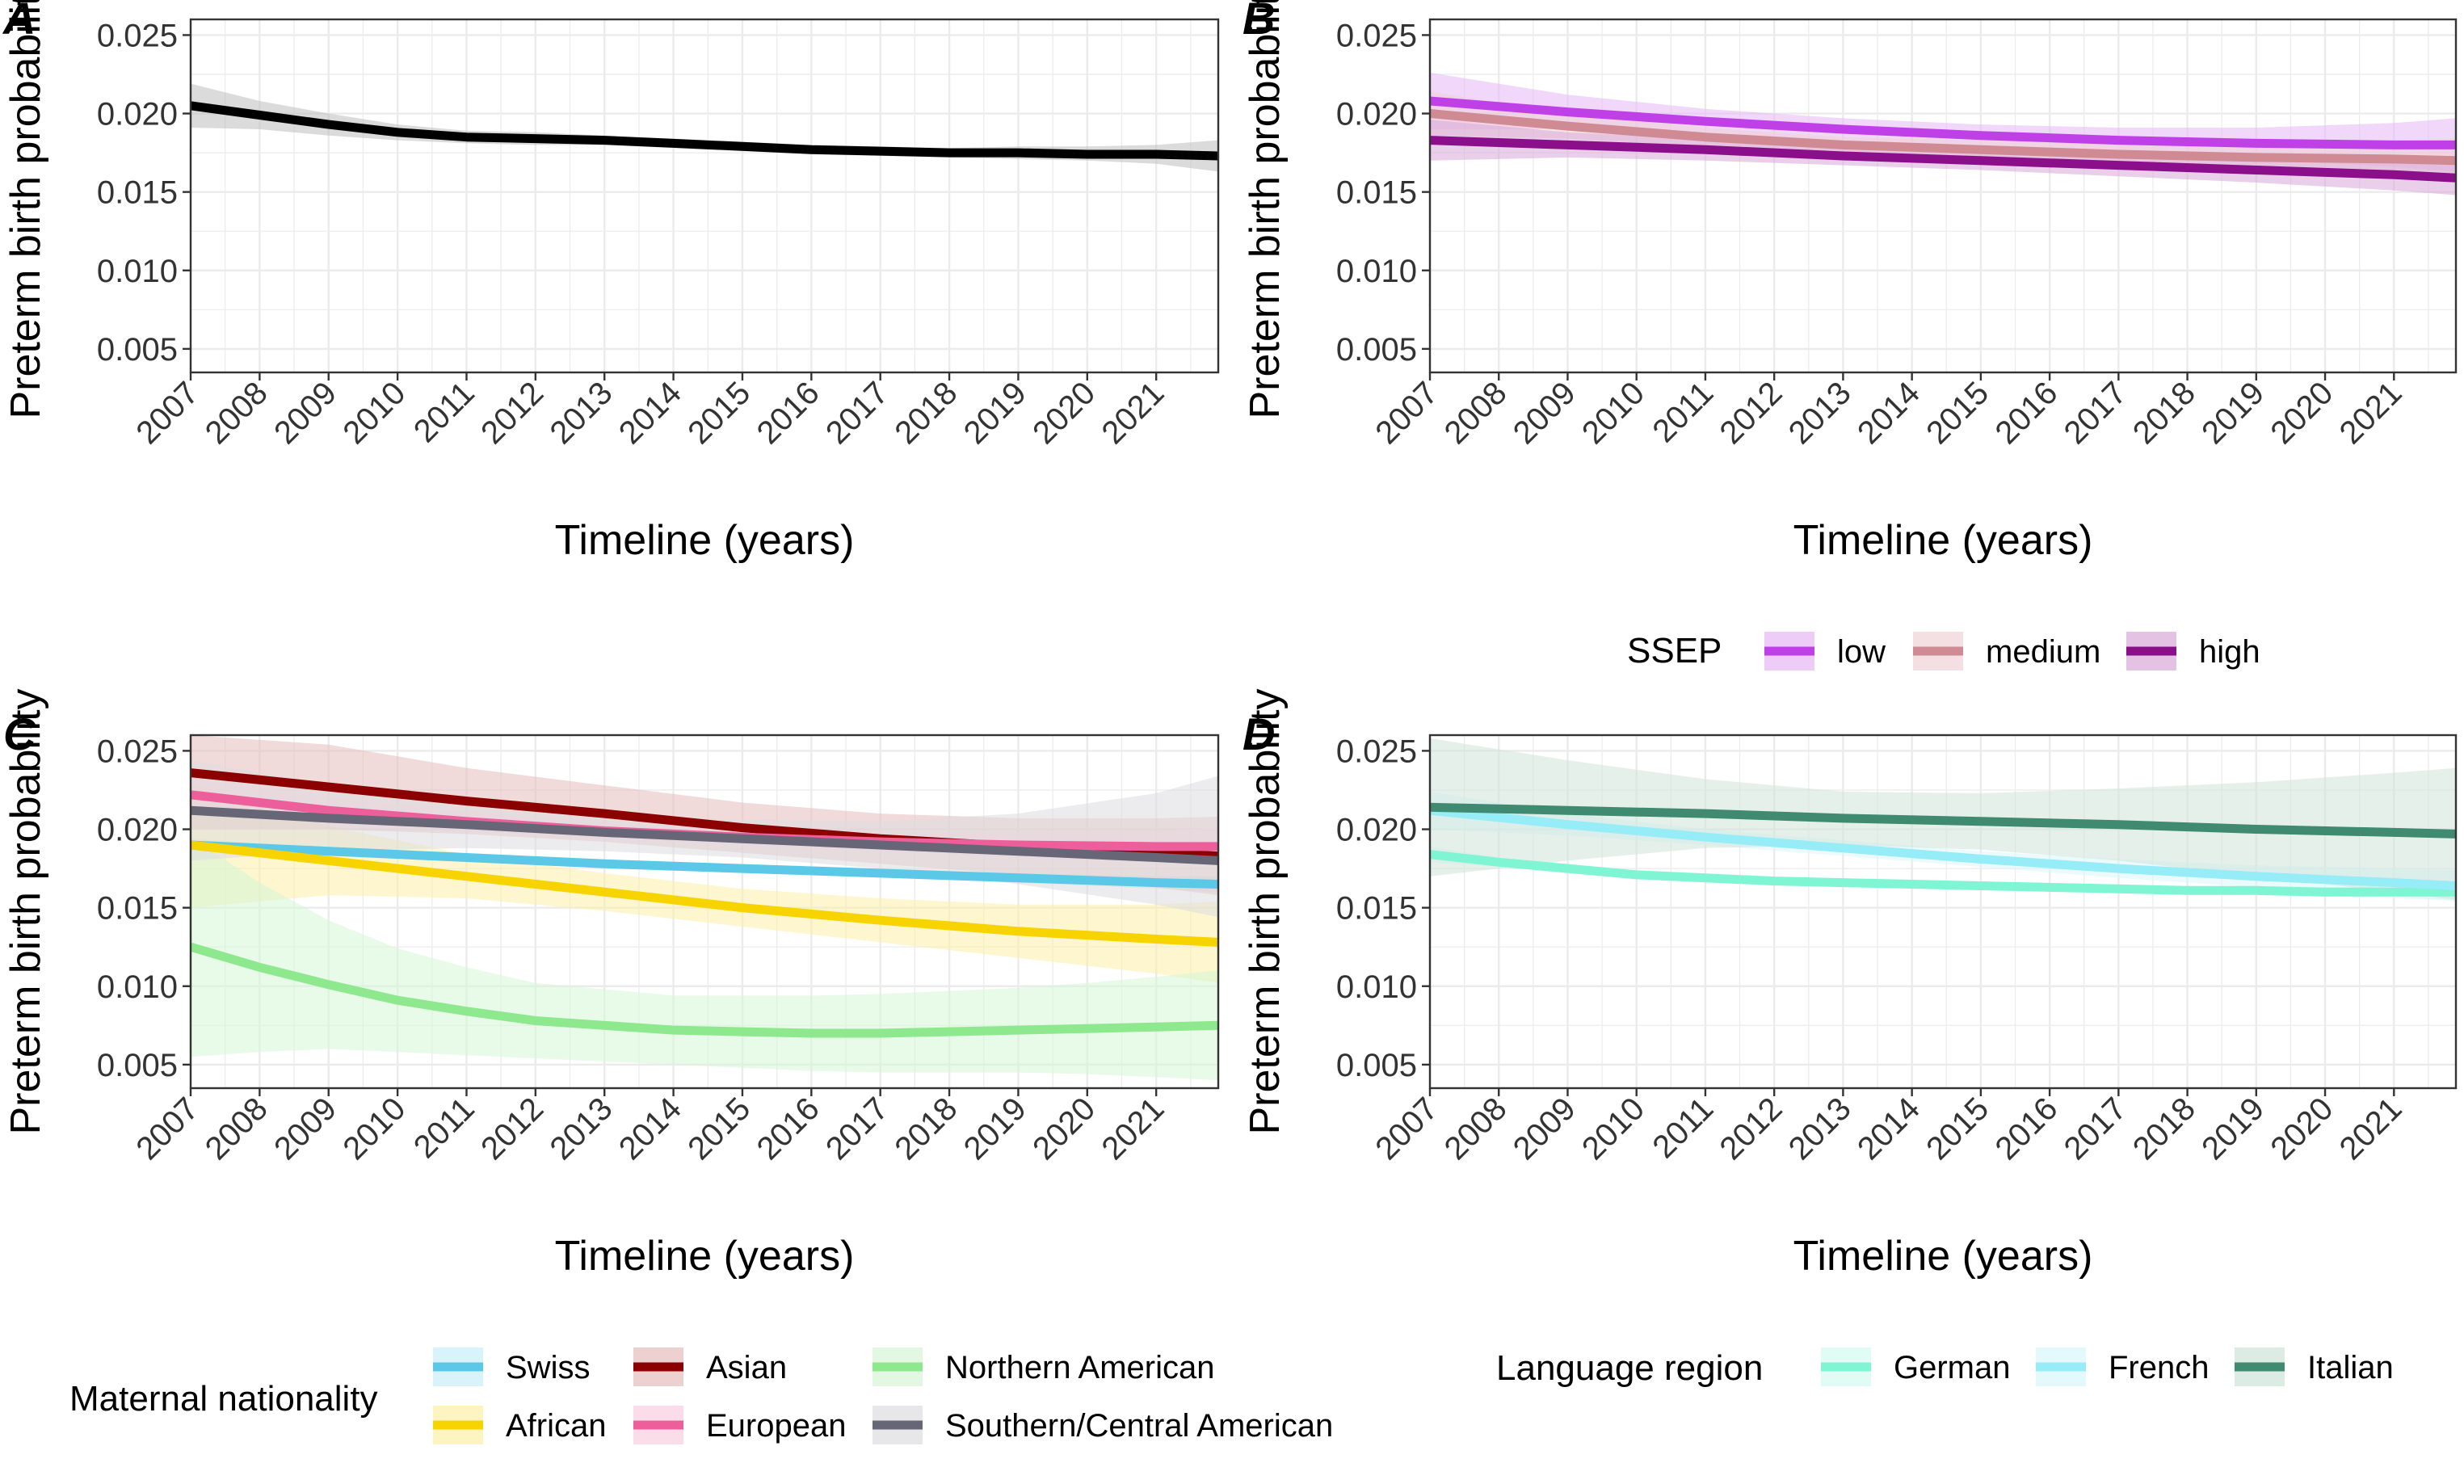 This screenshot has height=1484, width=2464. Describe the element at coordinates (556, 1426) in the screenshot. I see `legend-label-african: African` at that location.